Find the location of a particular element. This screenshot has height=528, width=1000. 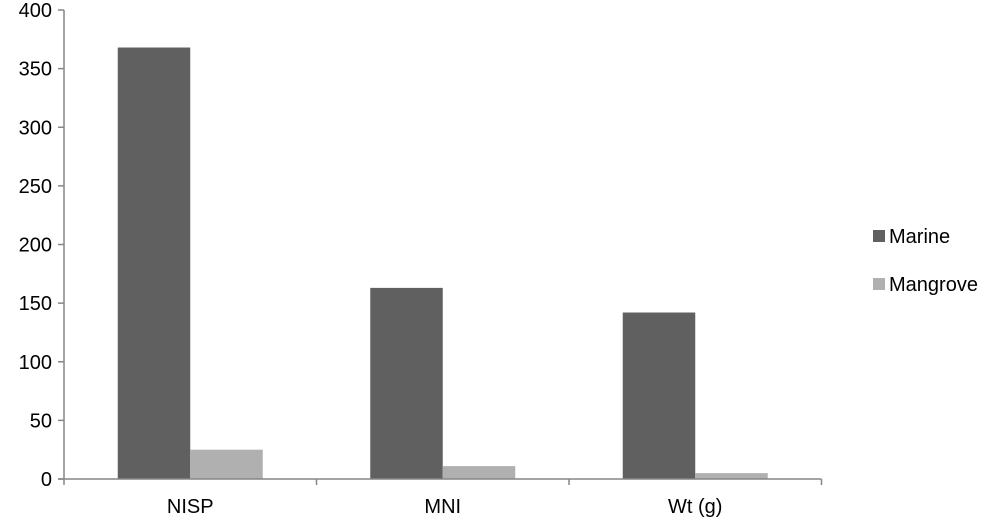

y-tick-label: 50 is located at coordinates (41, 421).